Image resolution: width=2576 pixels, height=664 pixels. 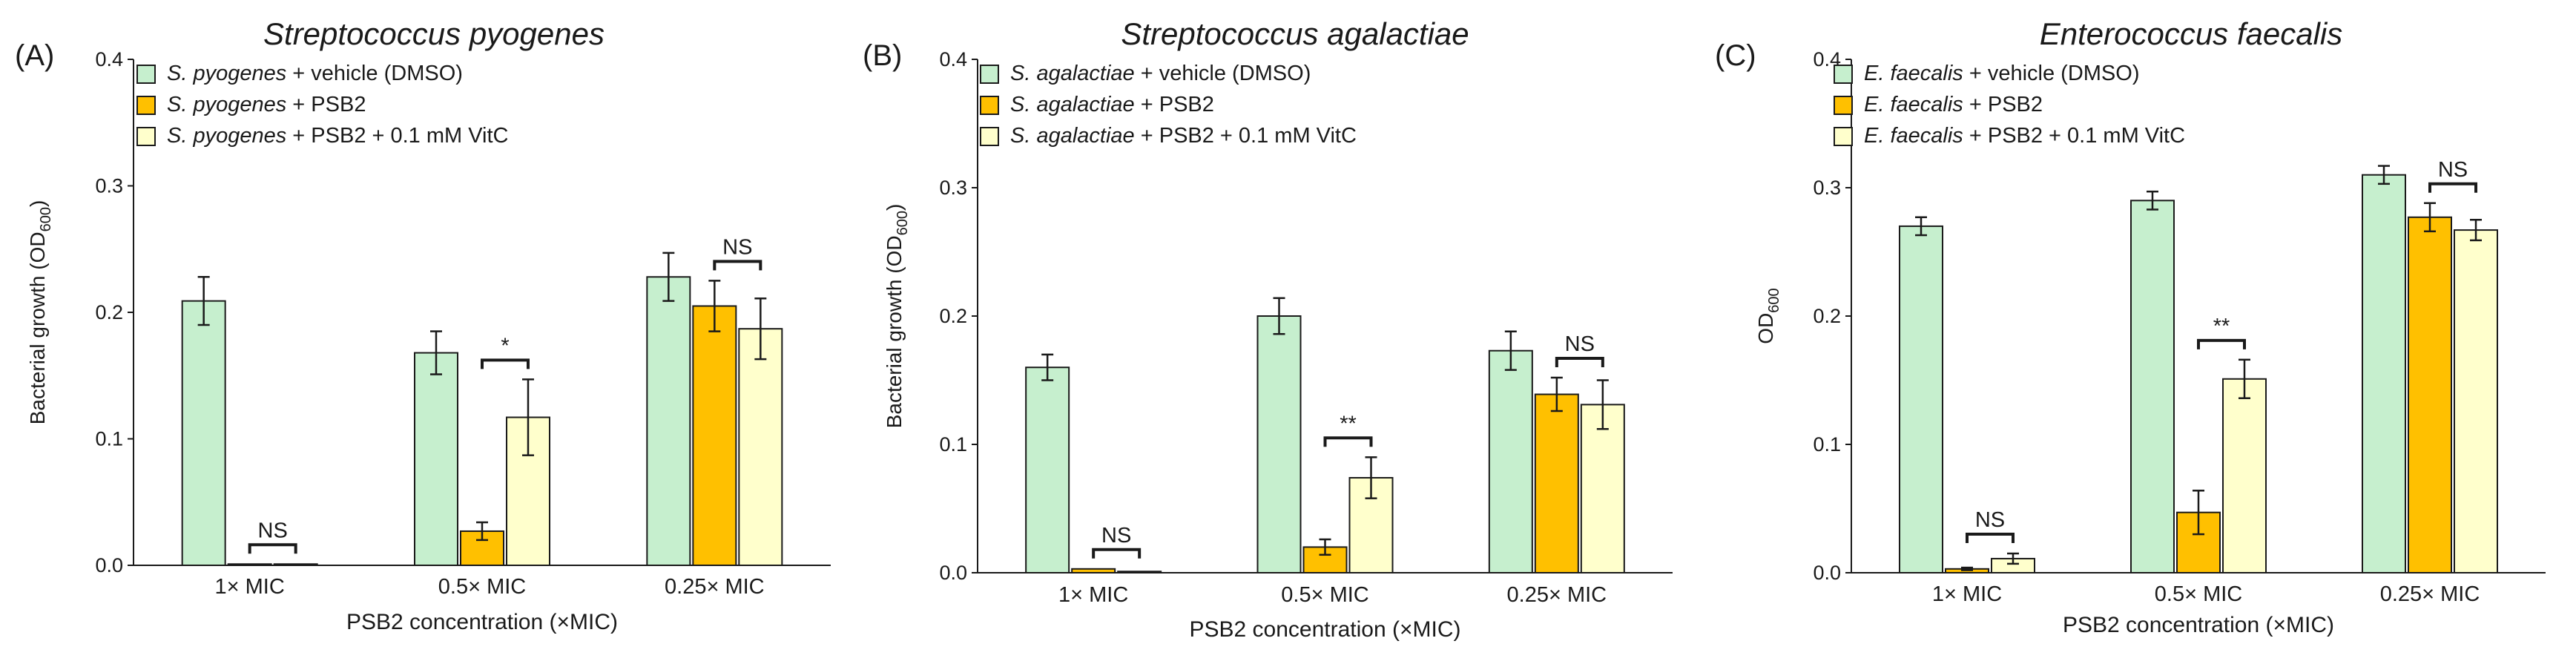 I want to click on significance-label: **, so click(x=2221, y=326).